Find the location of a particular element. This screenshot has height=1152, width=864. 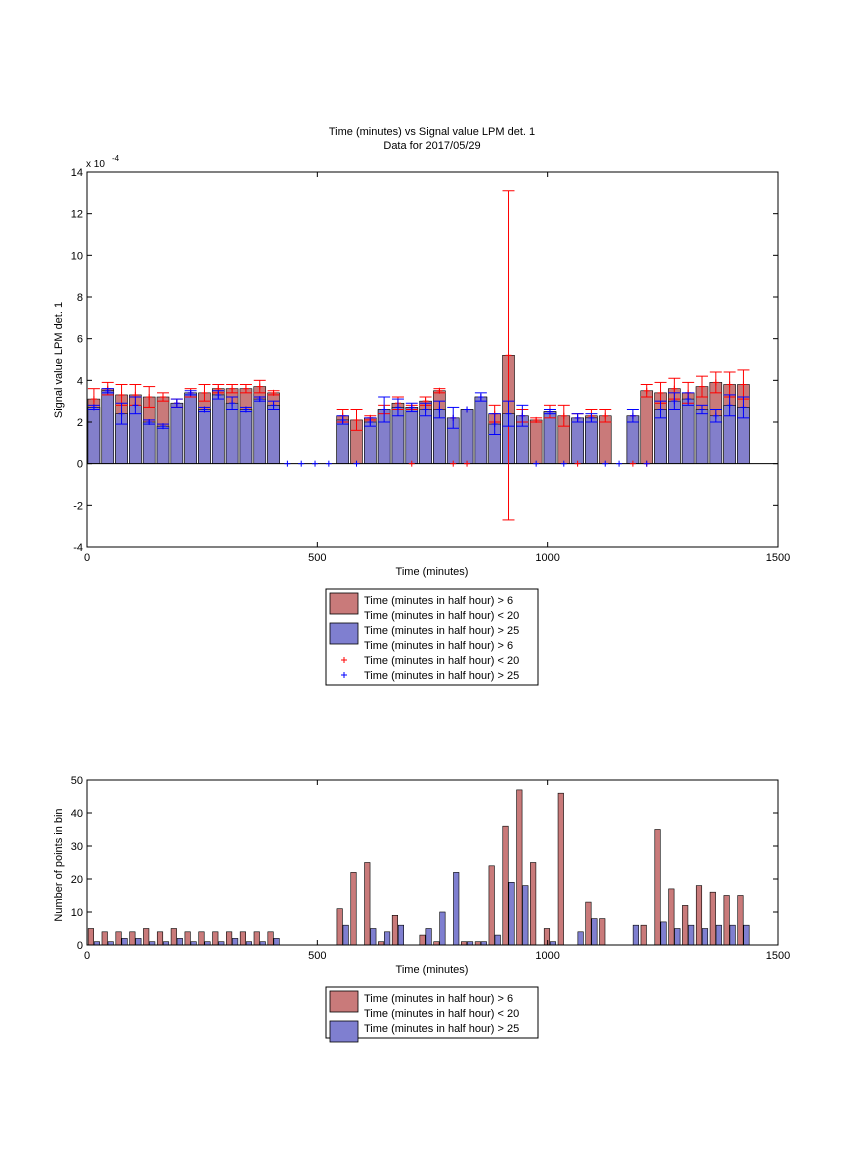

count-plot-area is located at coordinates (418, 867).